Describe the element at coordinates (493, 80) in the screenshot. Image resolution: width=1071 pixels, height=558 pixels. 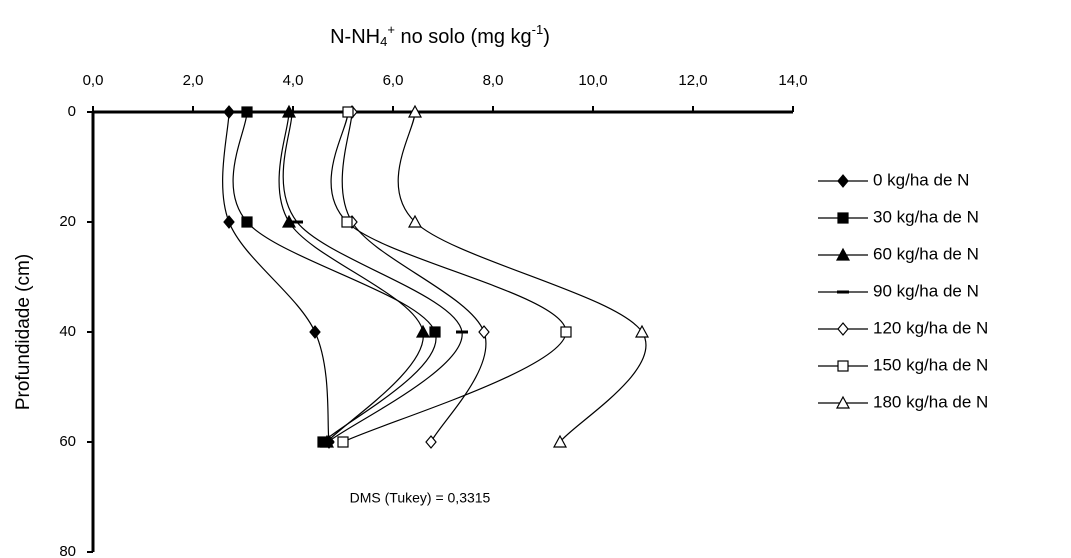
I see `x-tick-label: 8,0` at that location.